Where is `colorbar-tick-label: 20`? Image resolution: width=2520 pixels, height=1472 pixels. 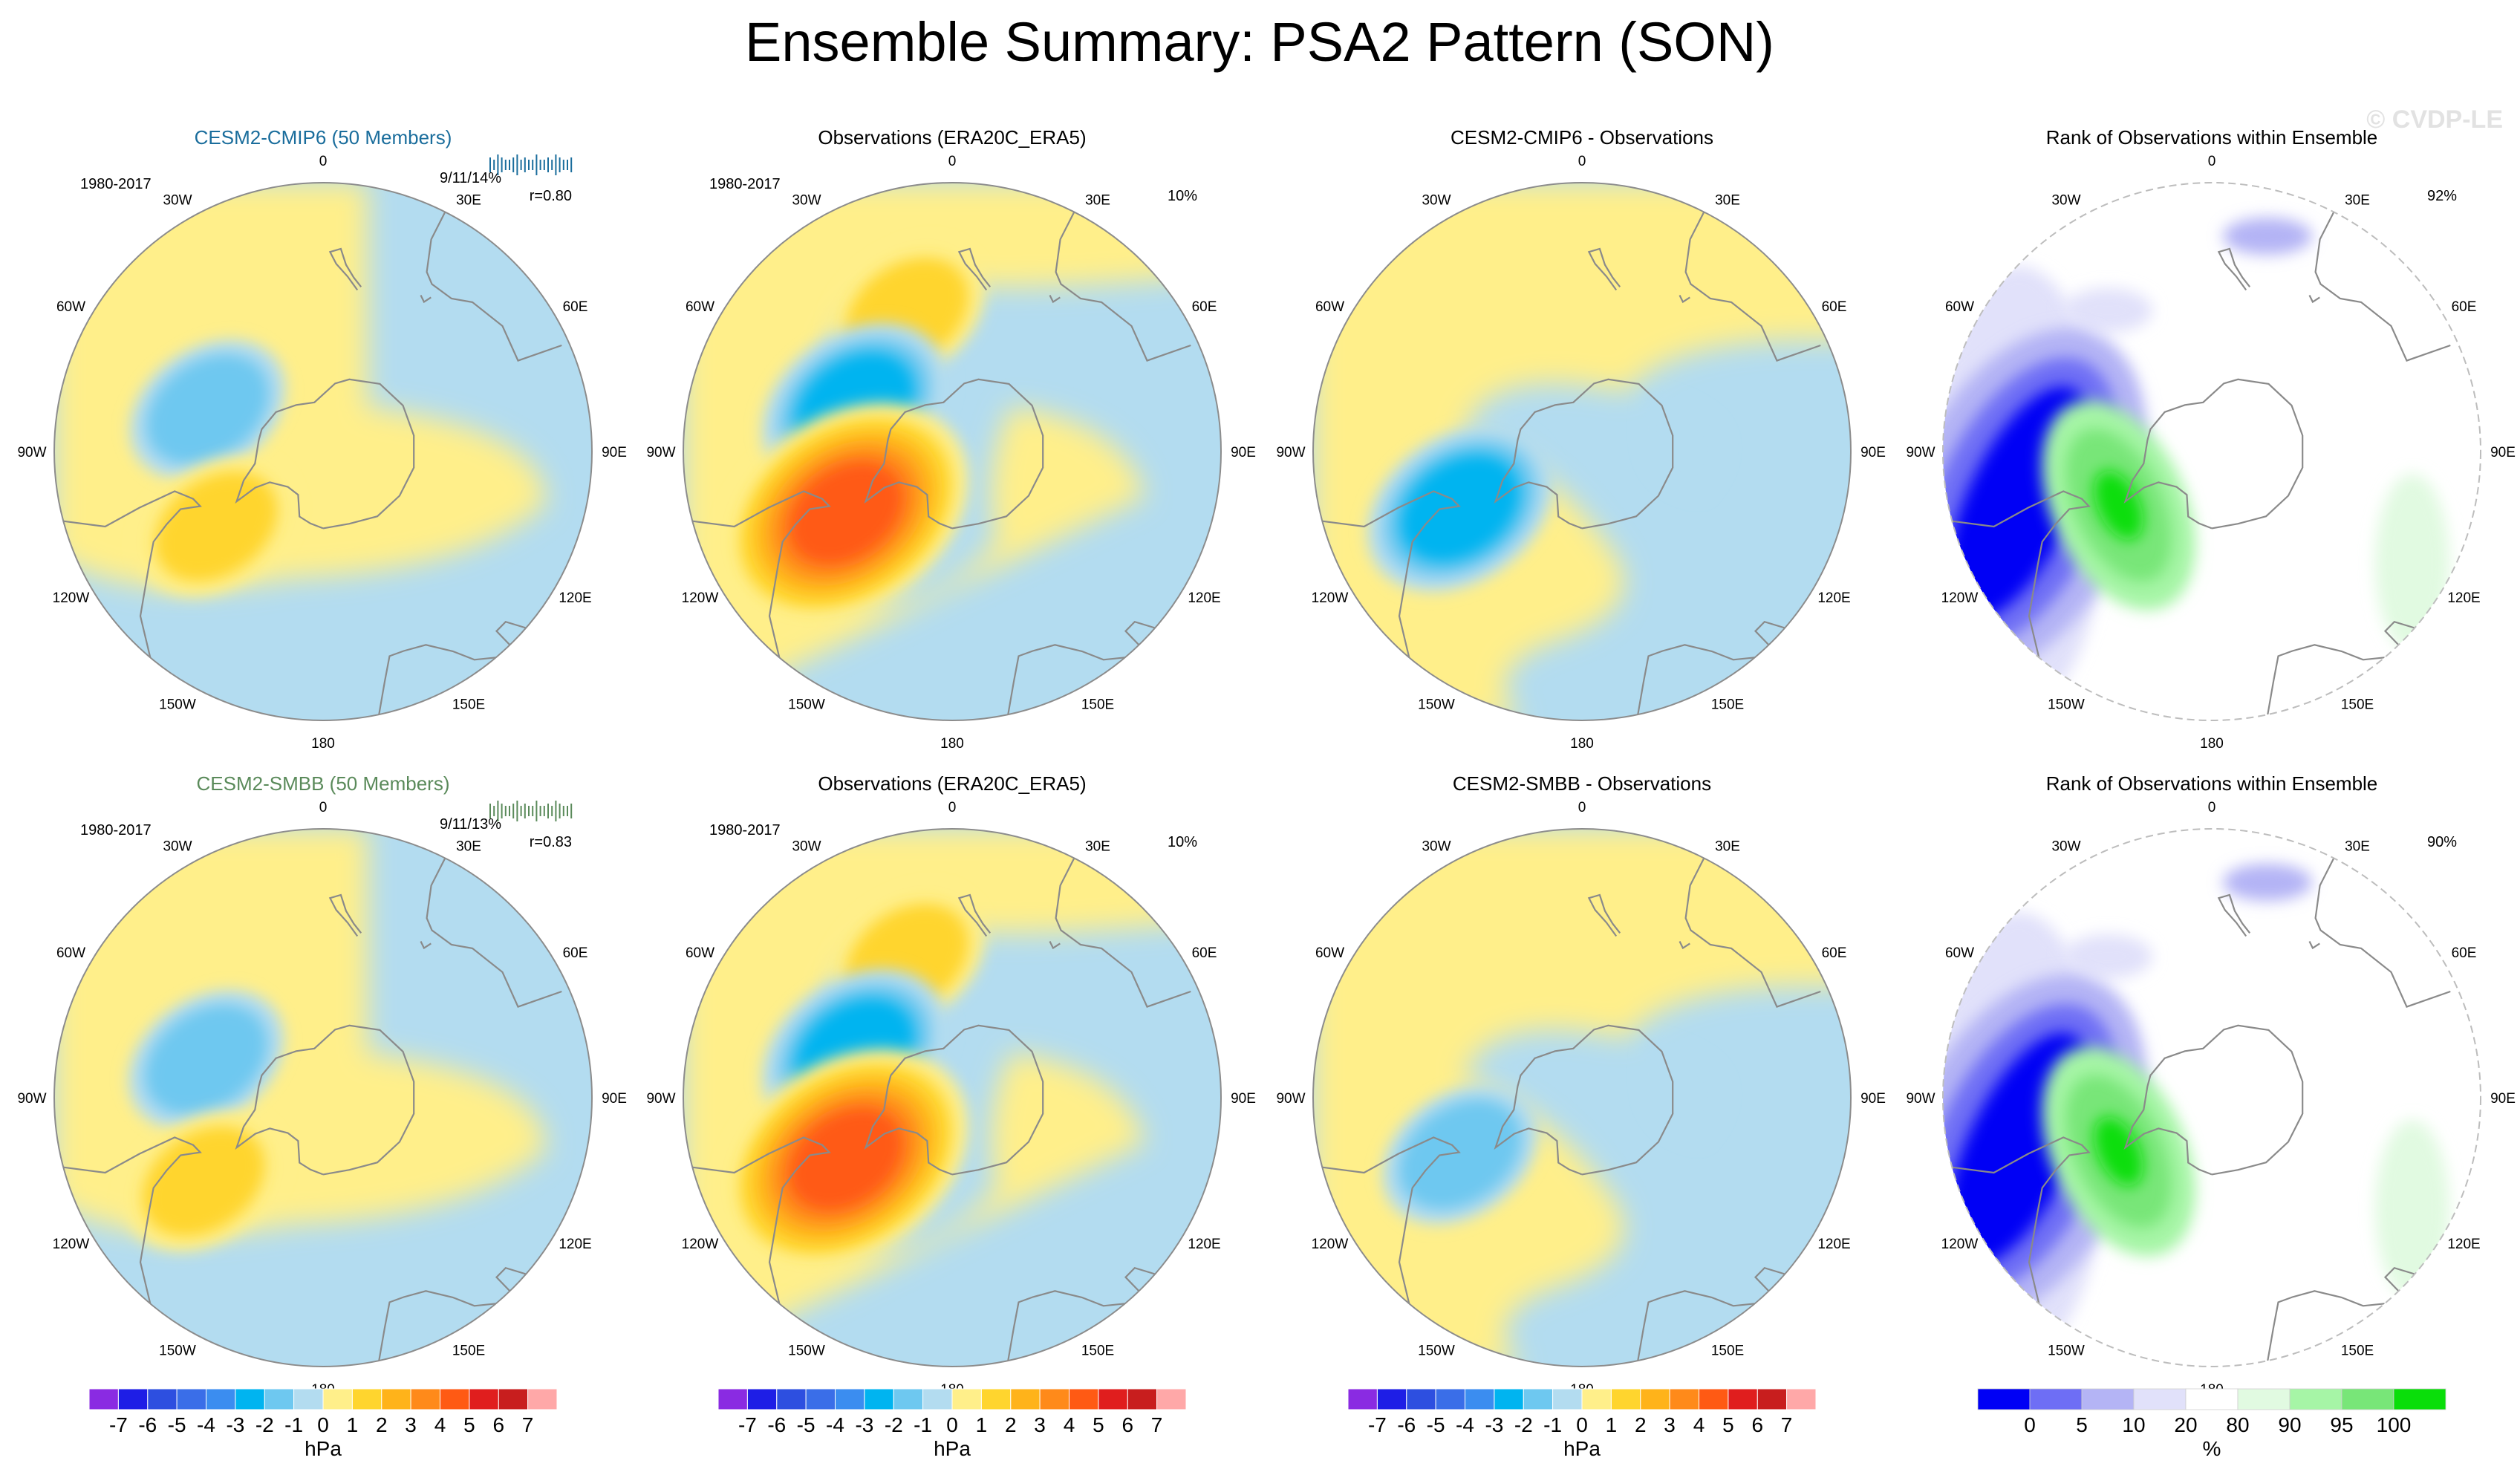
colorbar-tick-label: 20 is located at coordinates (2185, 1424).